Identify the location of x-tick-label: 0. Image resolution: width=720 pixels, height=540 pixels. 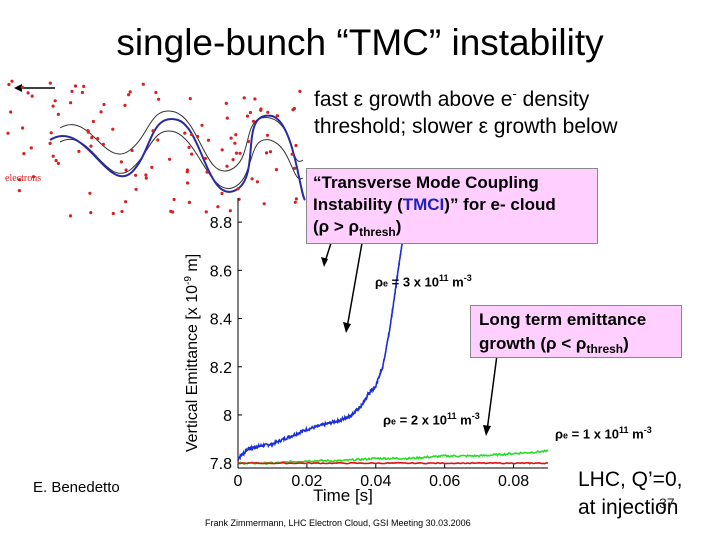
(238, 481).